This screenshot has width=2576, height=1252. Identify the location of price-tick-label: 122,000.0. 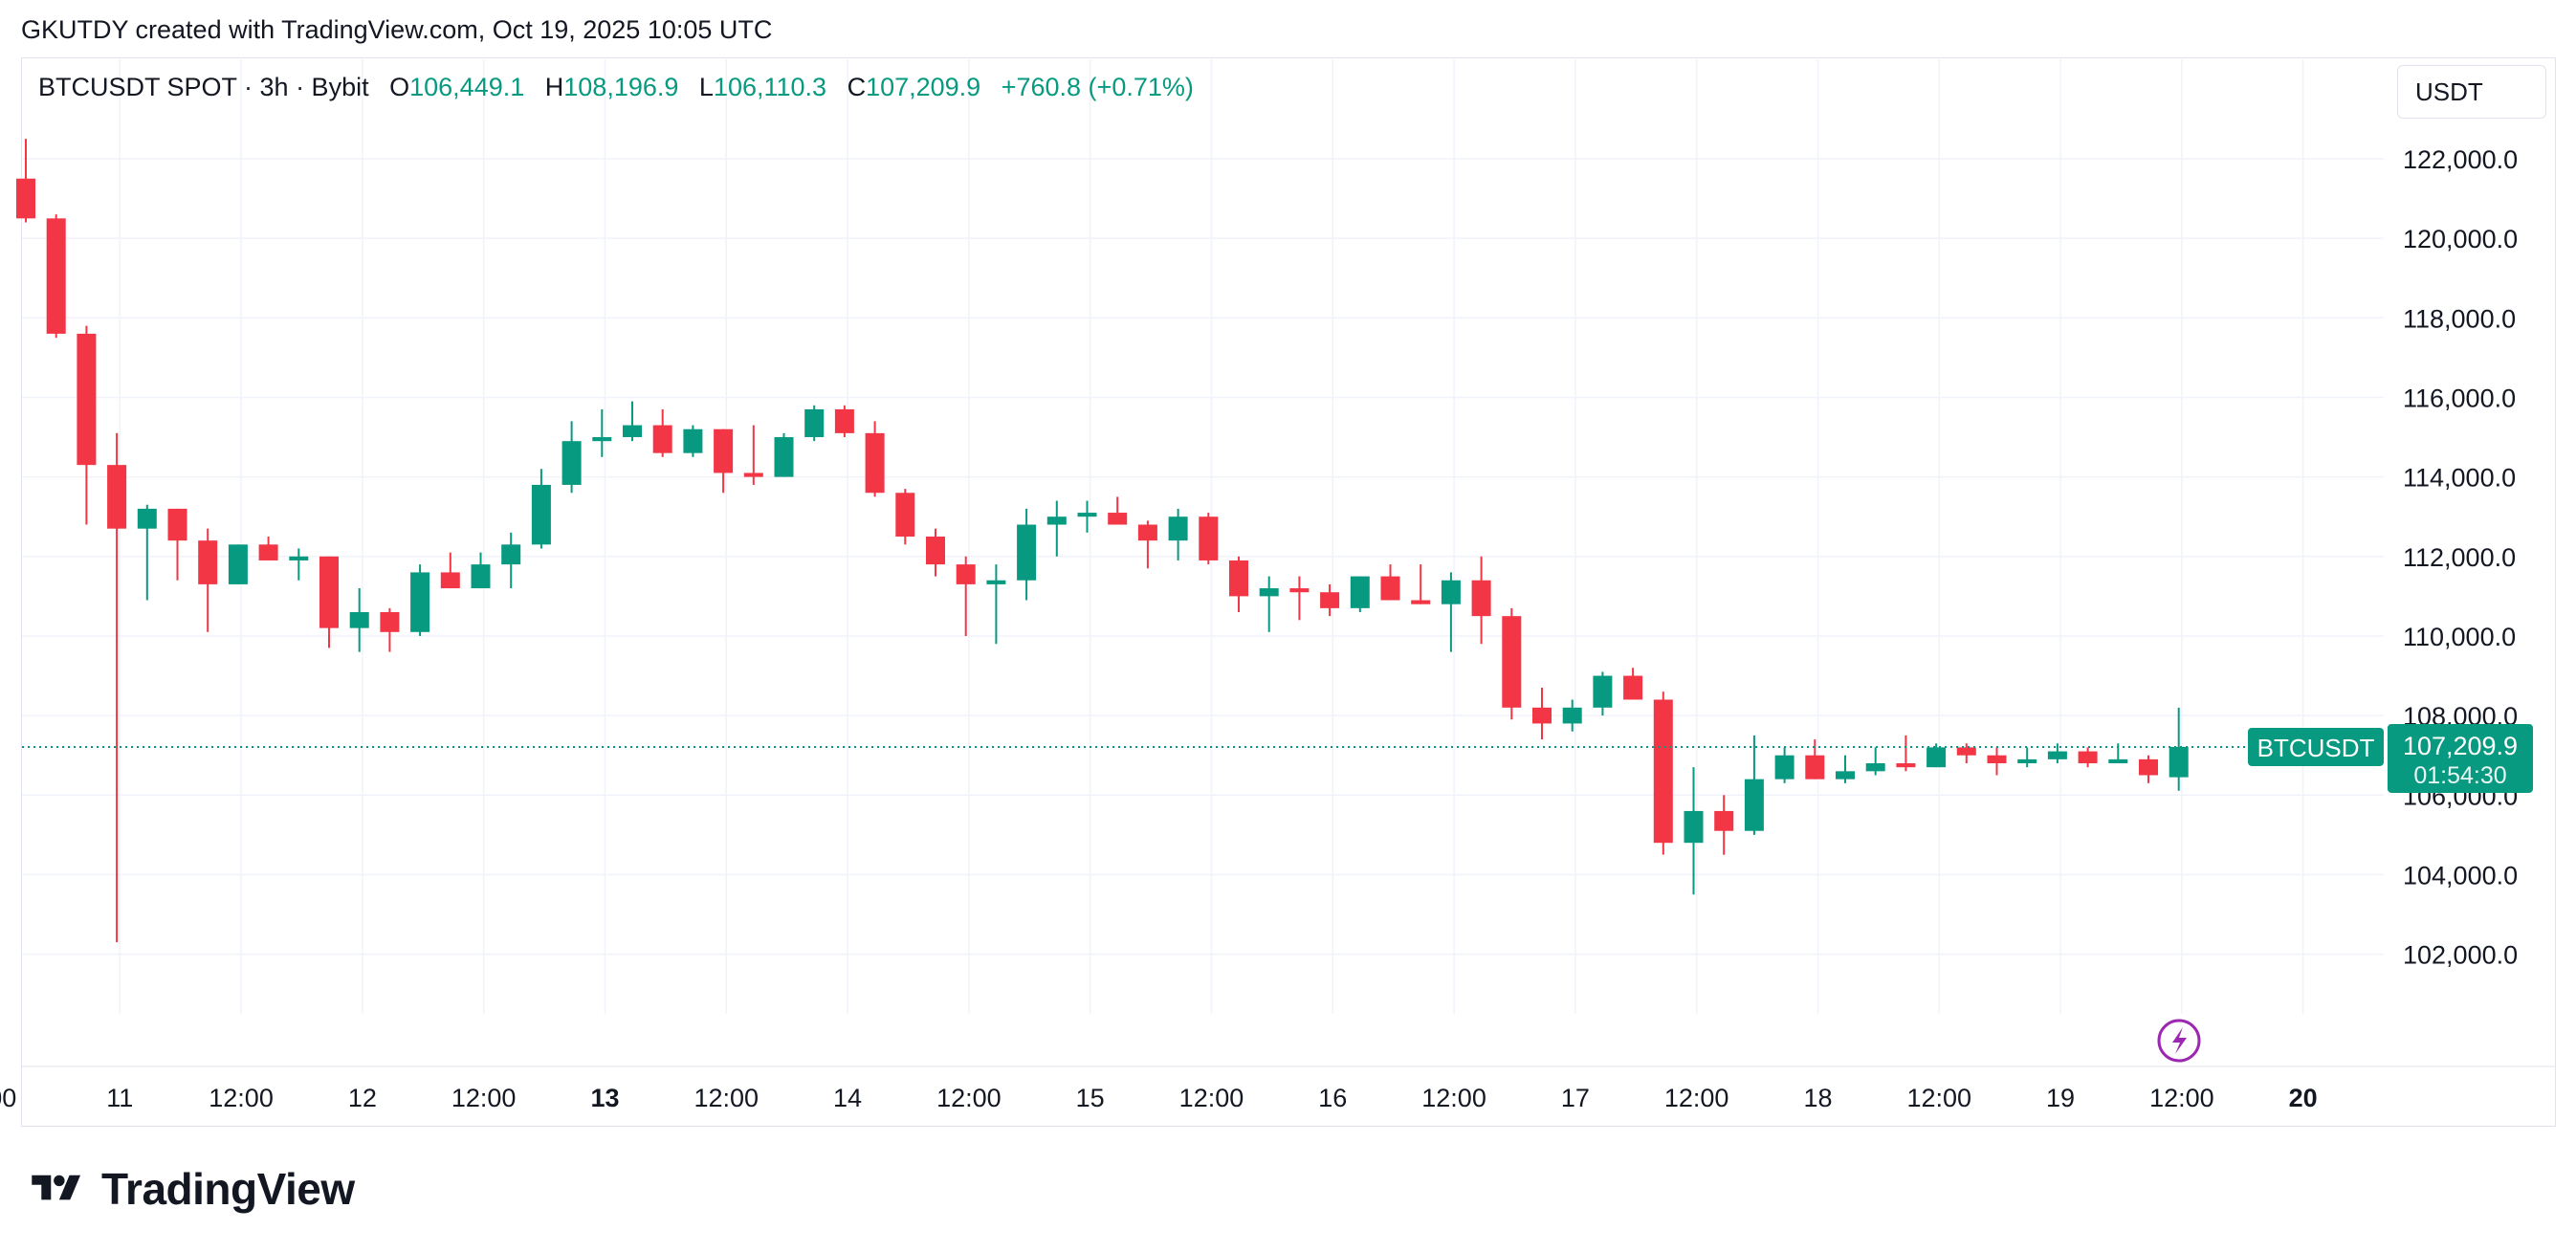
(2460, 159).